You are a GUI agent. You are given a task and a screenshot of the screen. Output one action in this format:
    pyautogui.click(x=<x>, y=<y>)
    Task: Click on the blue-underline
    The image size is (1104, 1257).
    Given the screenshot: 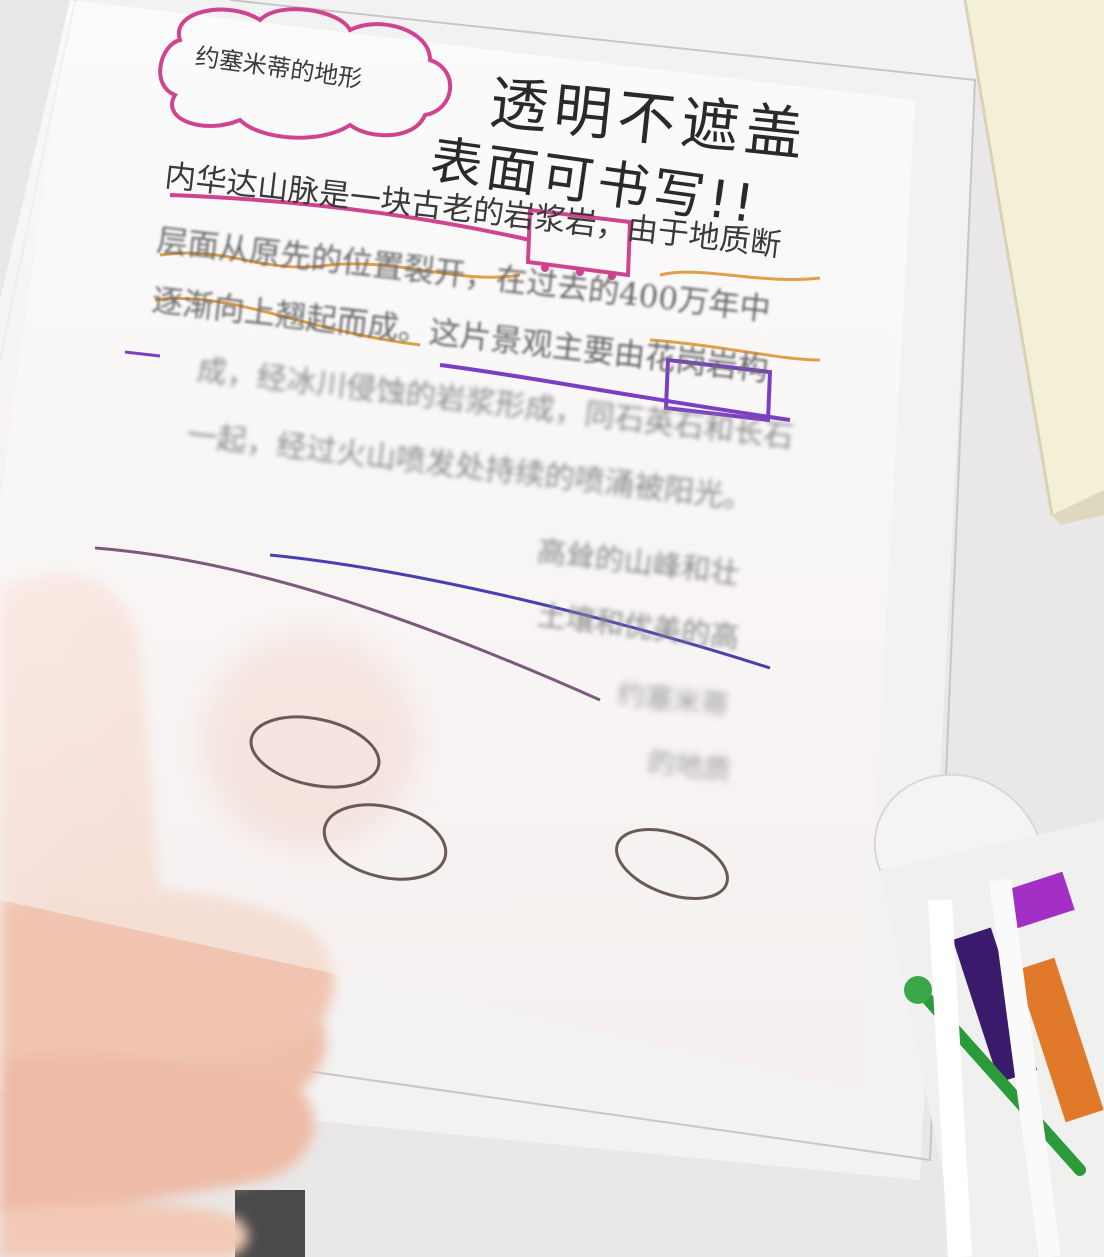 What is the action you would take?
    pyautogui.click(x=520, y=611)
    